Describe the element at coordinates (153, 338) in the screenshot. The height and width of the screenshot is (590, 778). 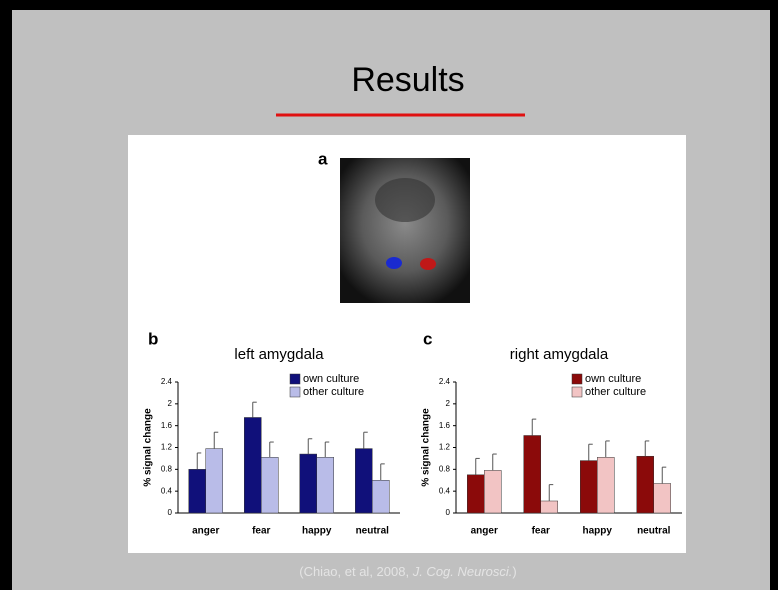
I see `figure-label: b` at that location.